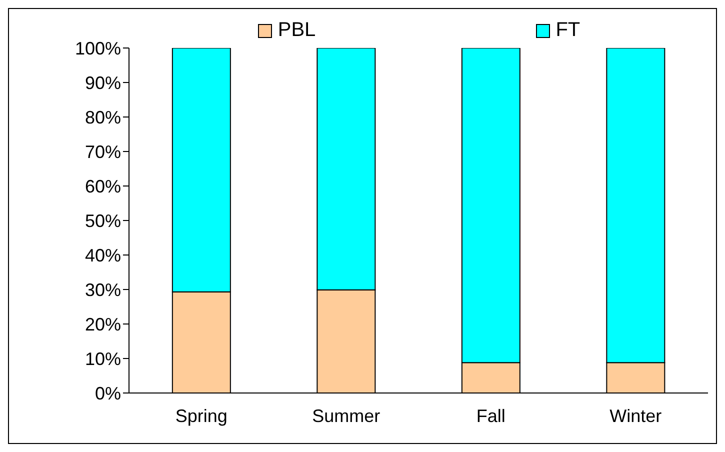 The image size is (725, 452). Describe the element at coordinates (636, 416) in the screenshot. I see `x-tick-label: Winter` at that location.